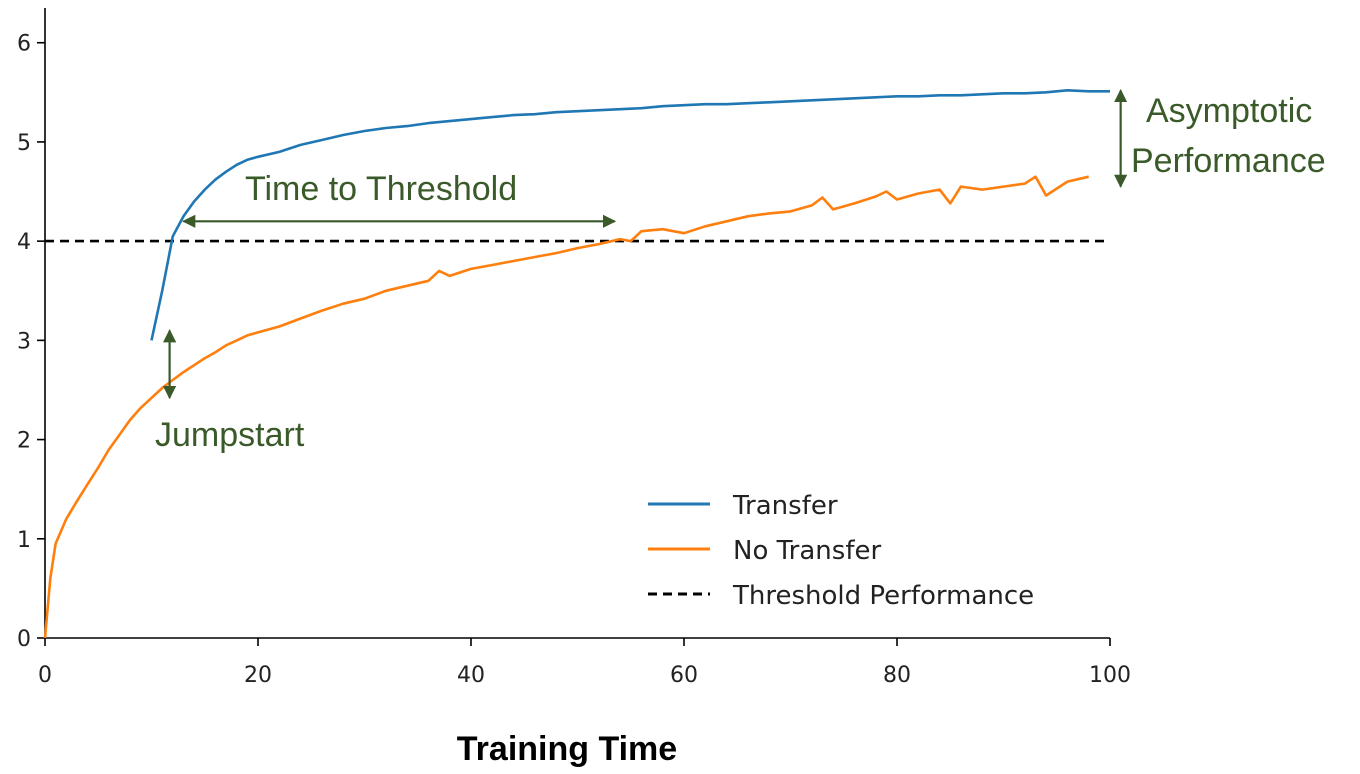 This screenshot has height=774, width=1360. Describe the element at coordinates (24, 143) in the screenshot. I see `y-tick-label: 5` at that location.